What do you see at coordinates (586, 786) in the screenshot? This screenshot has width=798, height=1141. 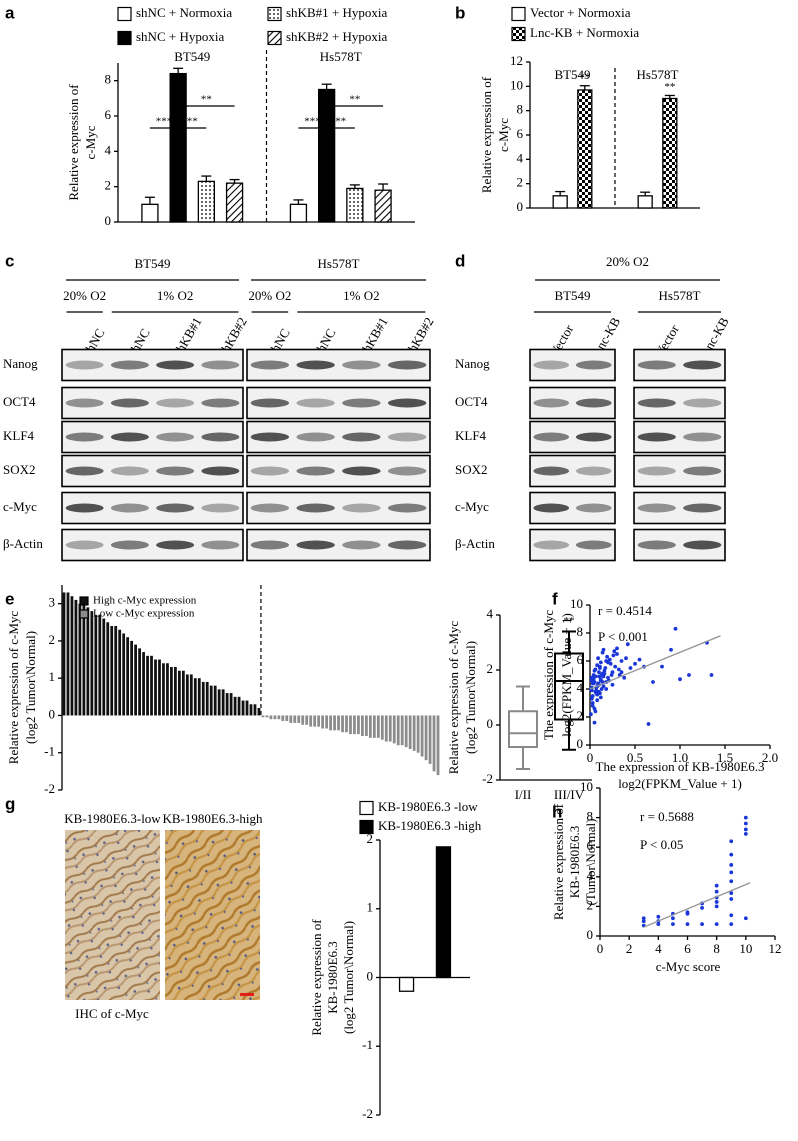 I see `y-tick-label: 10` at bounding box center [586, 786].